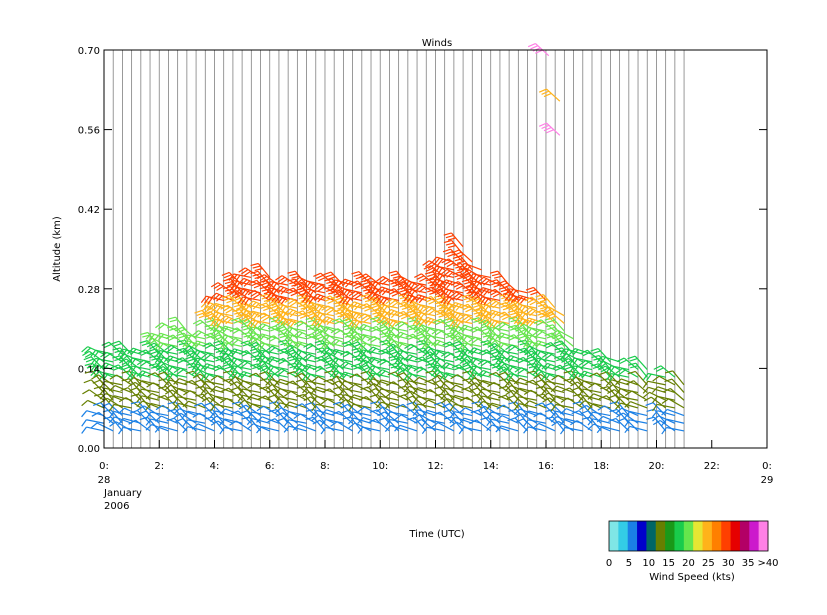 Image resolution: width=827 pixels, height=615 pixels. I want to click on colorbar-swatch, so click(716, 536).